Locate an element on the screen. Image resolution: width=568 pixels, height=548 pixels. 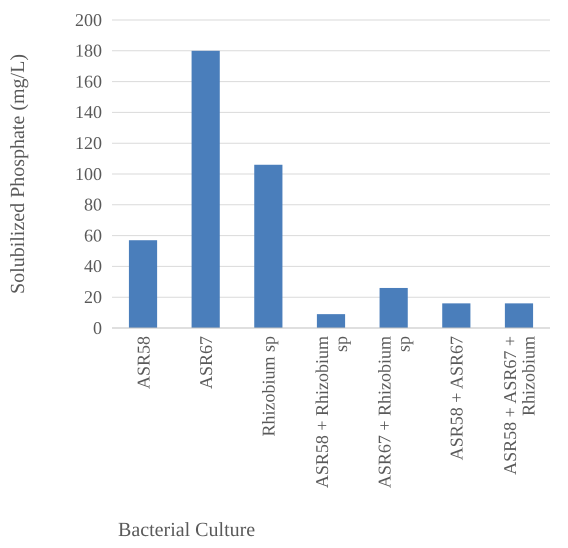
y-tick-label: 20 is located at coordinates (93, 296).